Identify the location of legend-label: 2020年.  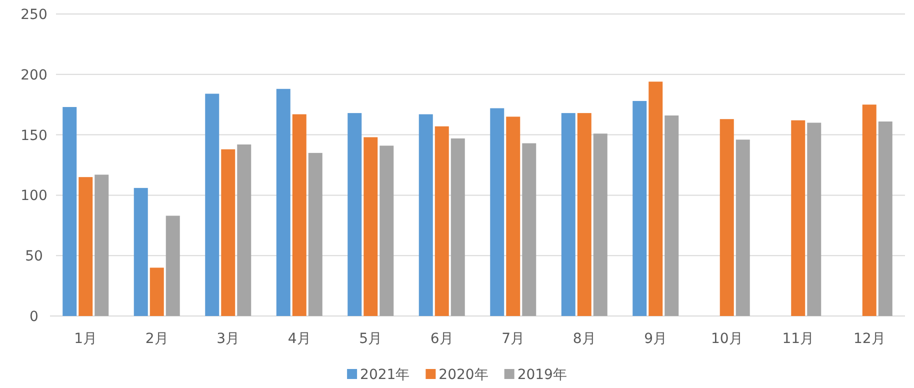
(463, 375).